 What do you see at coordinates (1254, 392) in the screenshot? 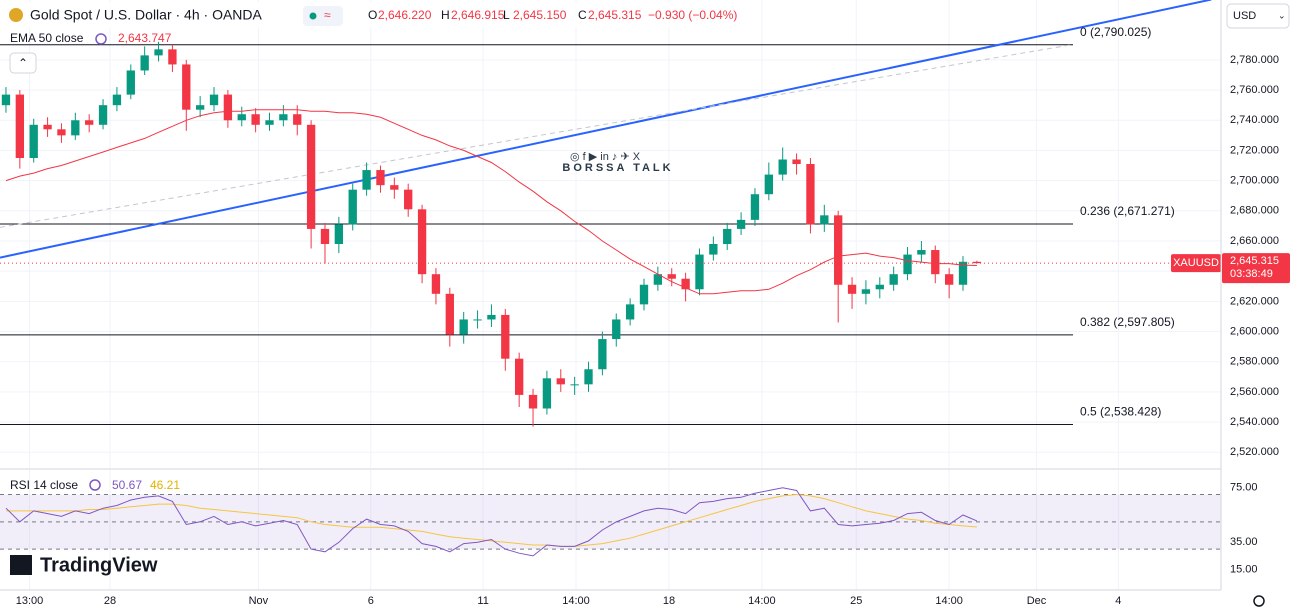
I see `y-tick-label: 2,560.000` at bounding box center [1254, 392].